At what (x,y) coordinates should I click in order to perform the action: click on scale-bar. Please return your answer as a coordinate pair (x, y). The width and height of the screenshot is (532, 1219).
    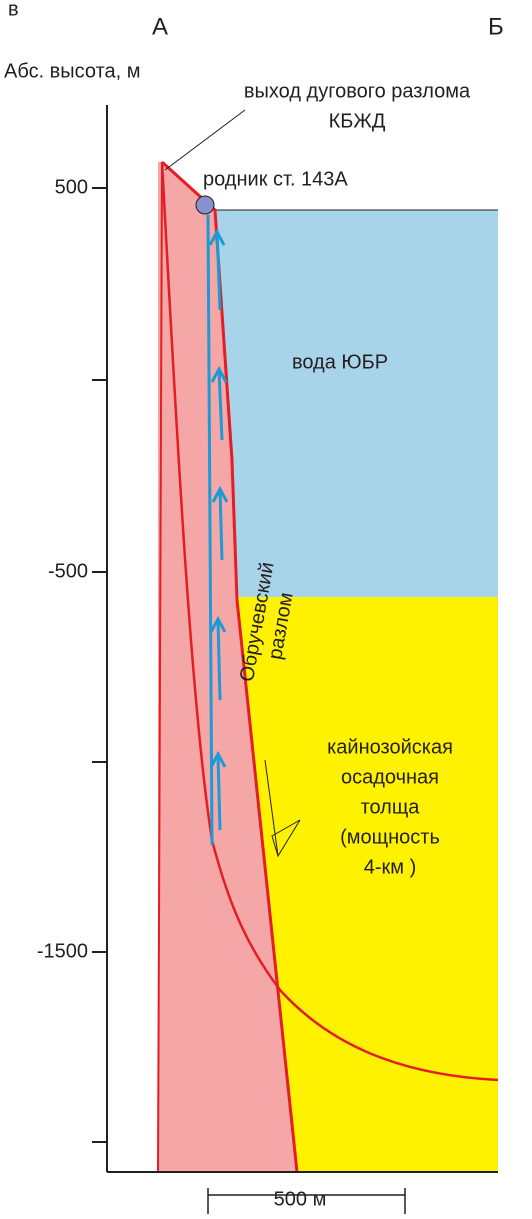
    Looking at the image, I should click on (306, 1201).